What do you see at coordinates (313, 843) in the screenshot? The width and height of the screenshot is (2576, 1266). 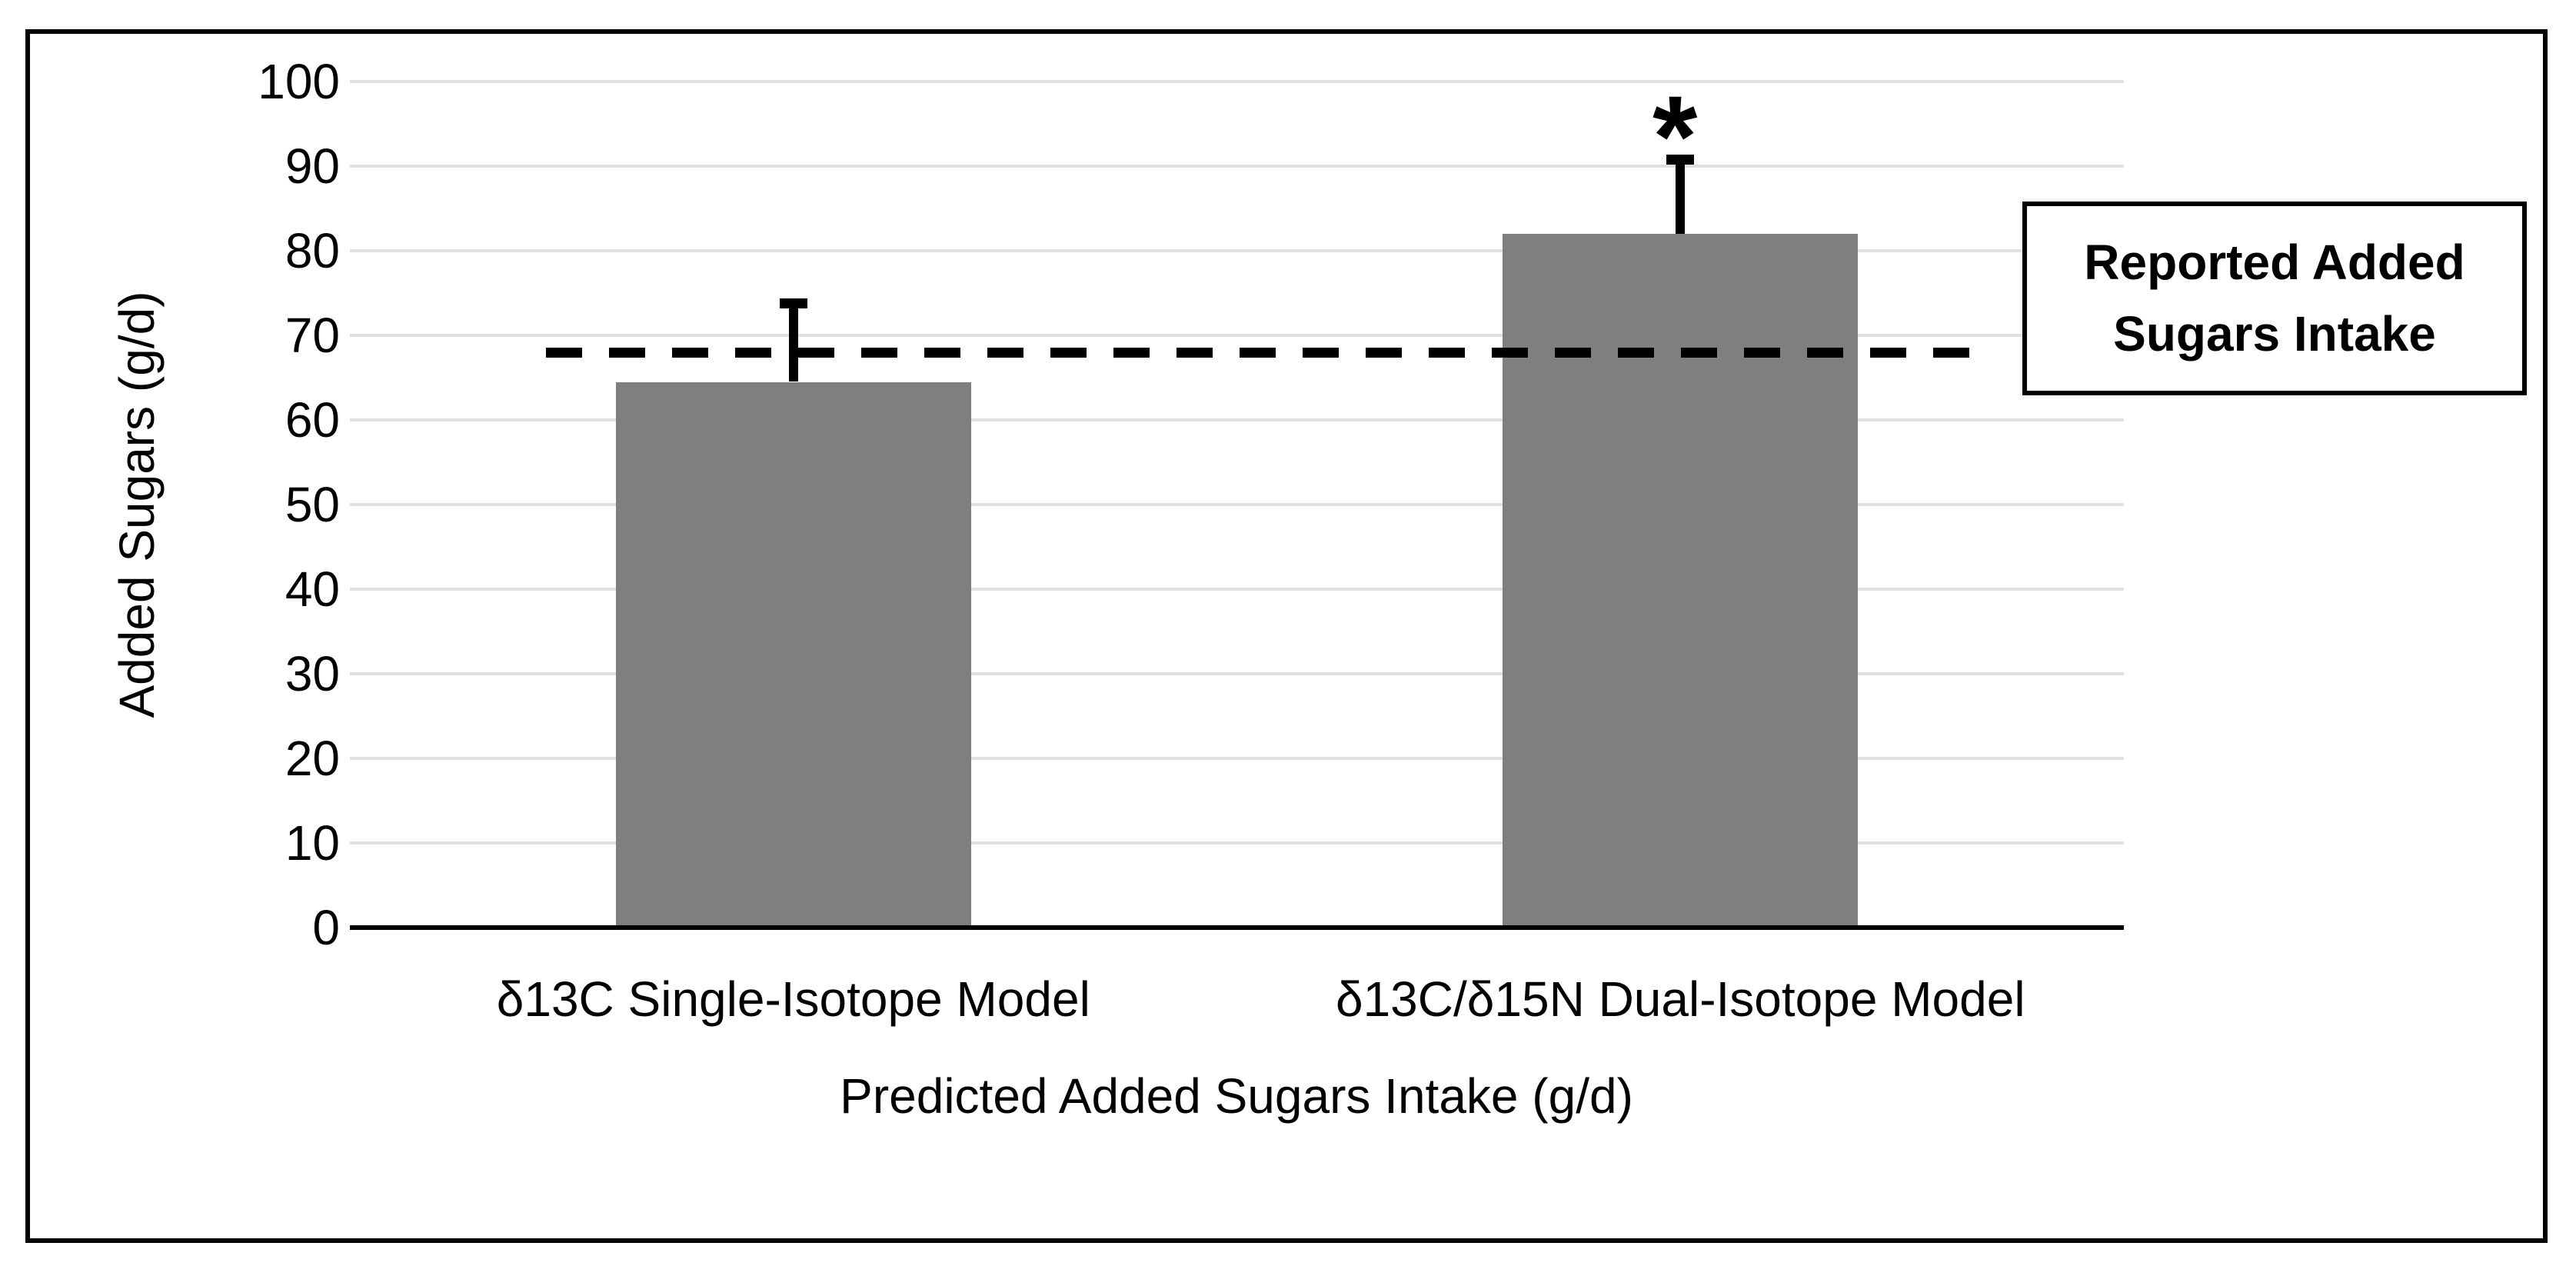 I see `y-tick-label: 10` at bounding box center [313, 843].